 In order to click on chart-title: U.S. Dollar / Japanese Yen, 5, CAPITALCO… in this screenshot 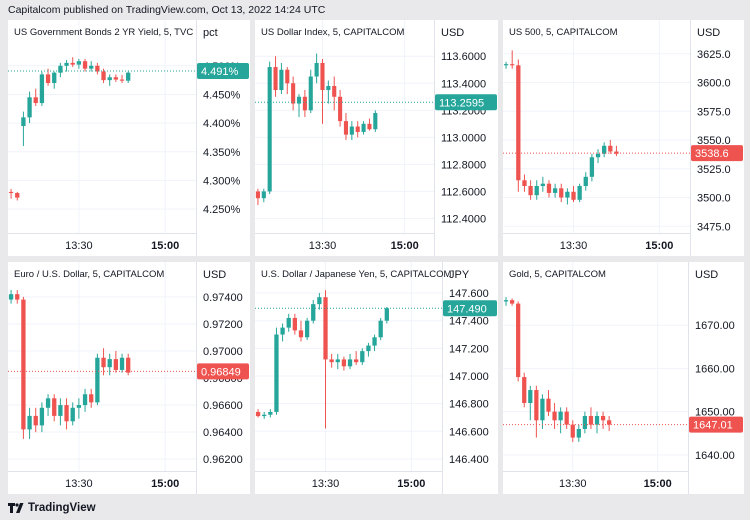, I will do `click(356, 274)`.